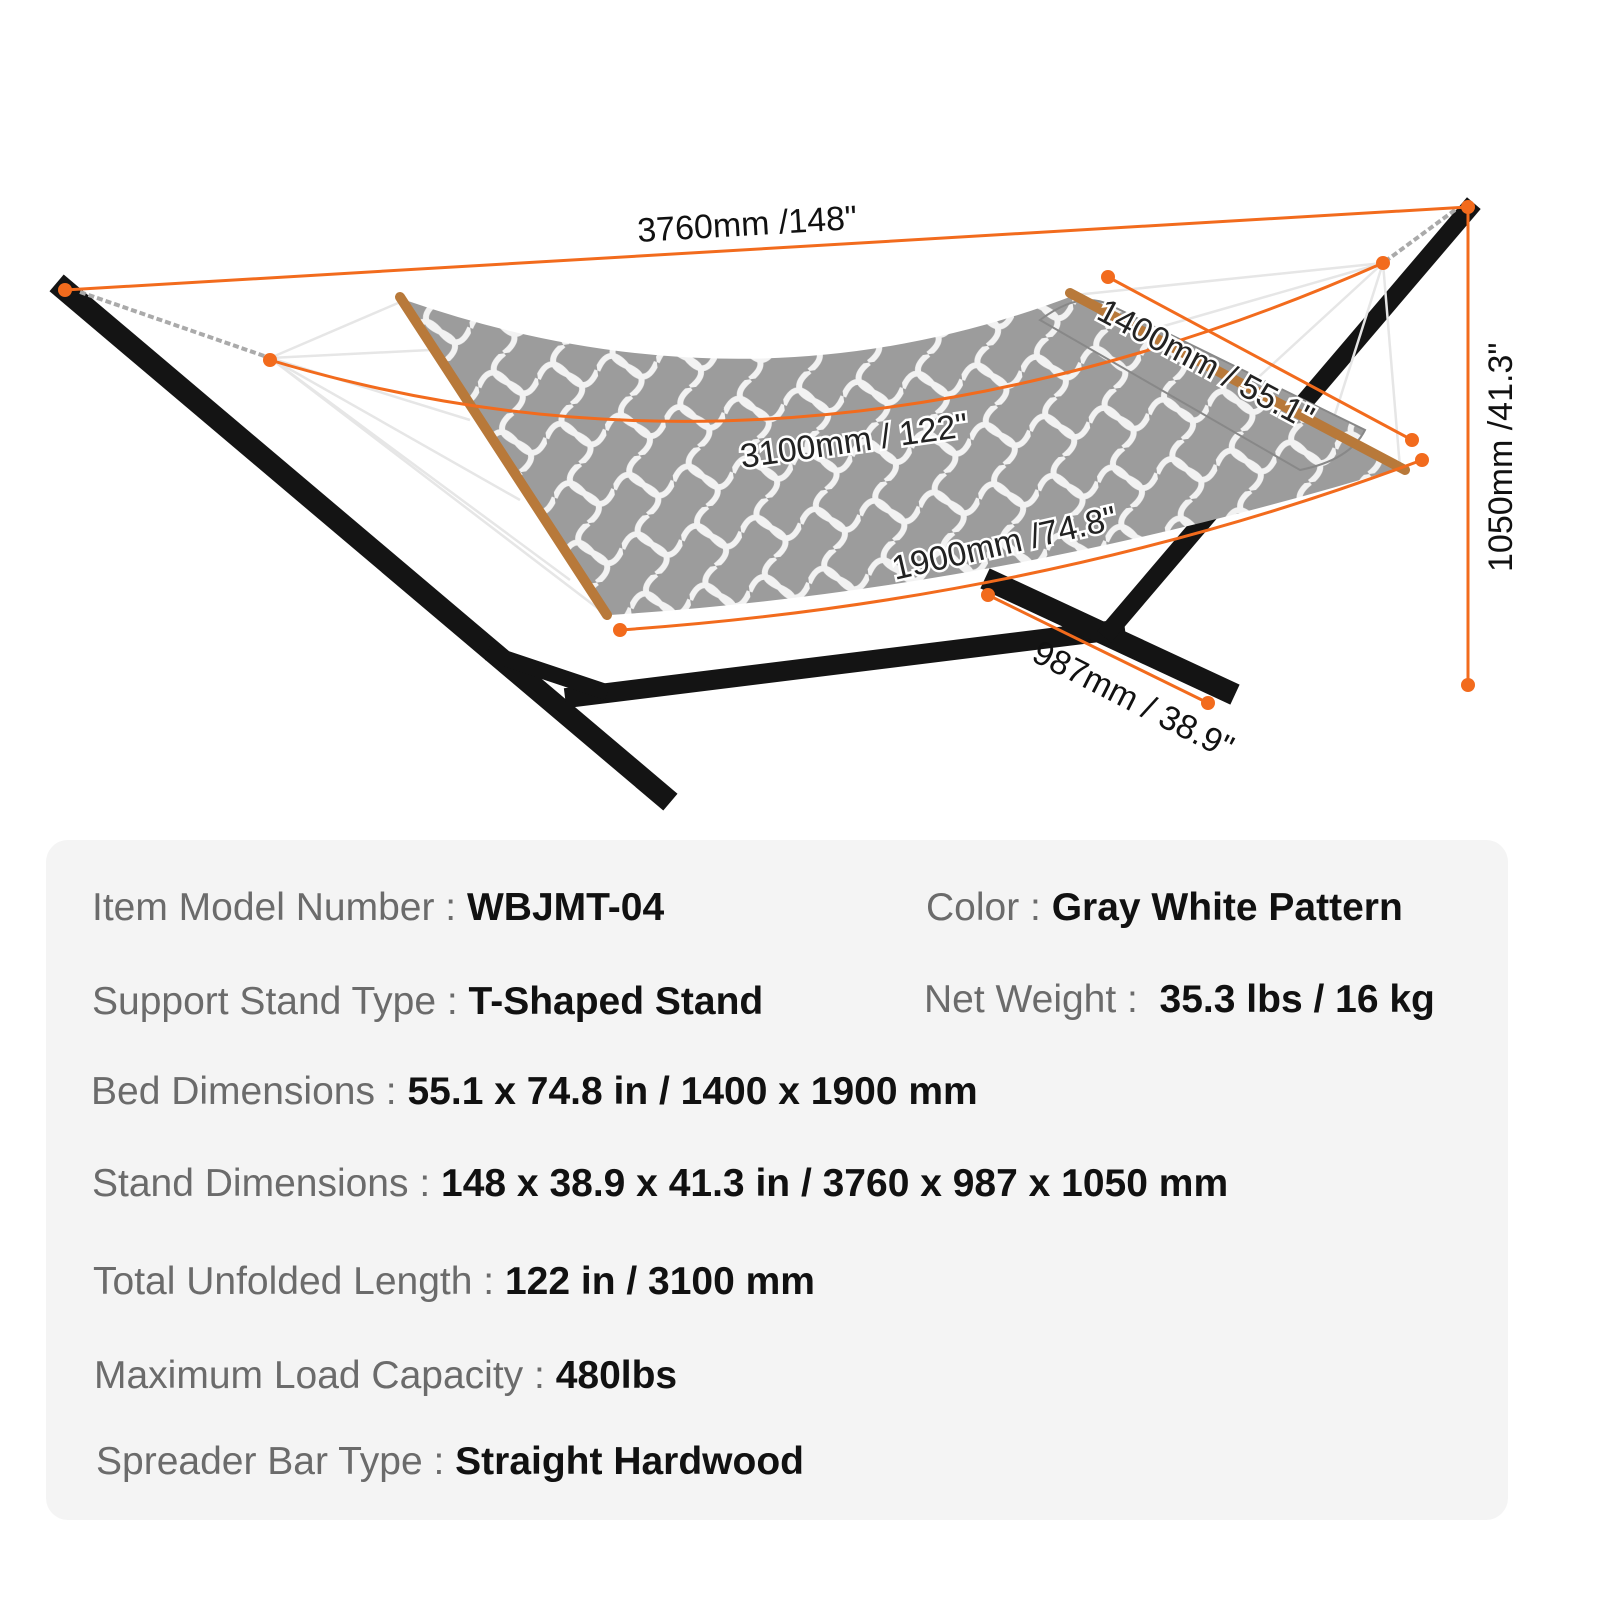 This screenshot has width=1600, height=1600. What do you see at coordinates (629, 1461) in the screenshot?
I see `spec-value: Straight Hardwood` at bounding box center [629, 1461].